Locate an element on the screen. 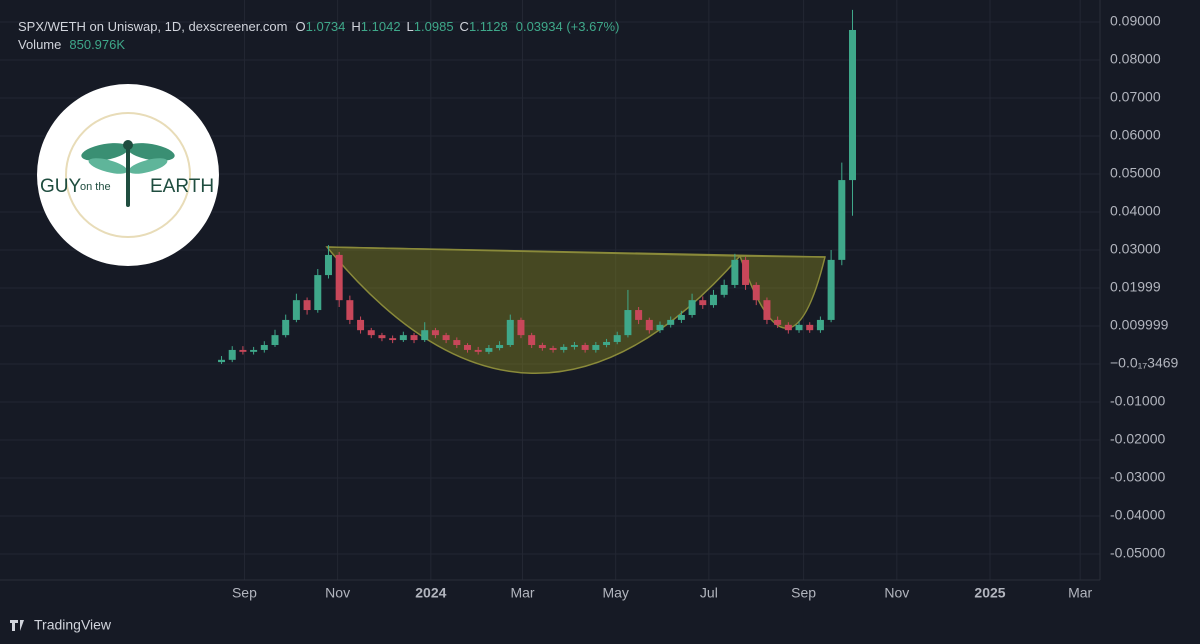 The image size is (1200, 644). y-tick-label: 0.08000 is located at coordinates (1135, 59).